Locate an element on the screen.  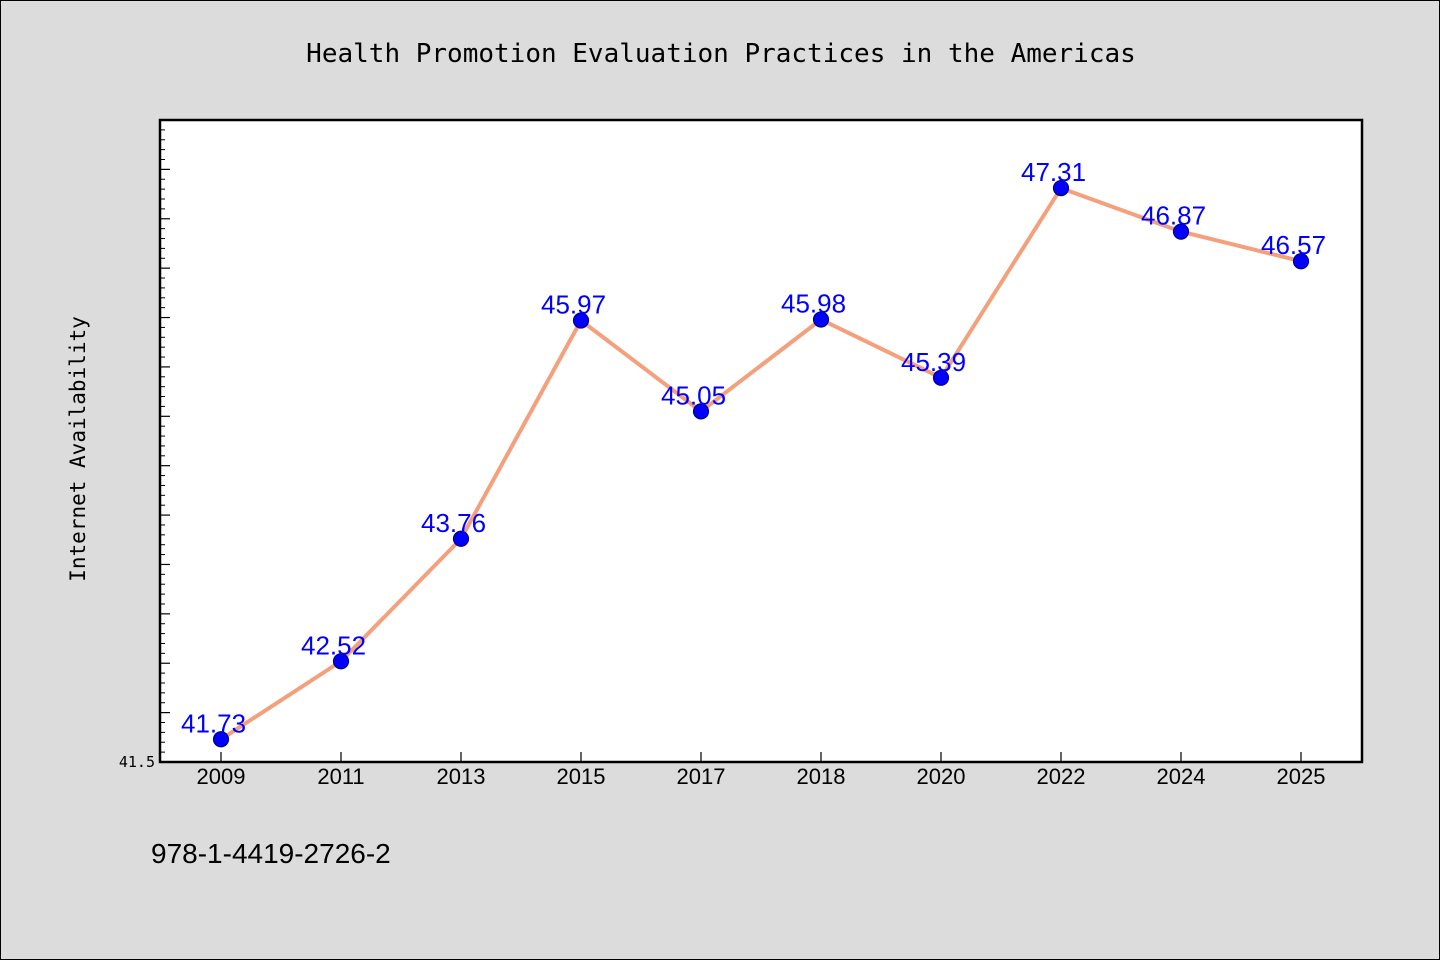
y-axis-label: Internet Availability is located at coordinates (78, 449).